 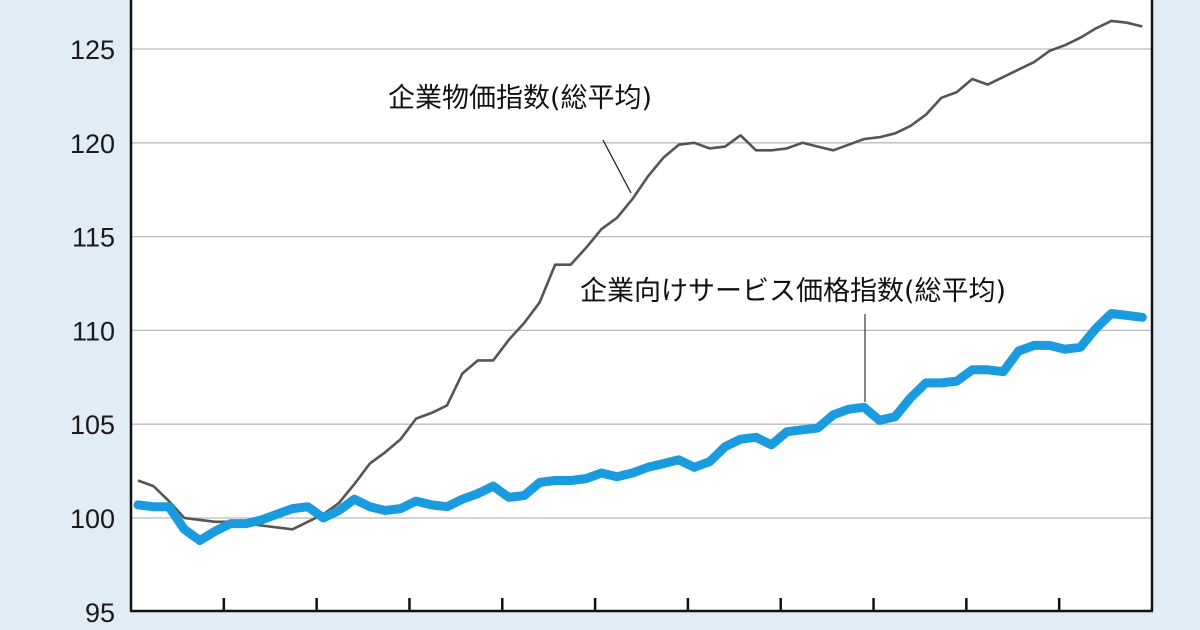 I want to click on y-tick-label: 110, so click(x=93, y=331).